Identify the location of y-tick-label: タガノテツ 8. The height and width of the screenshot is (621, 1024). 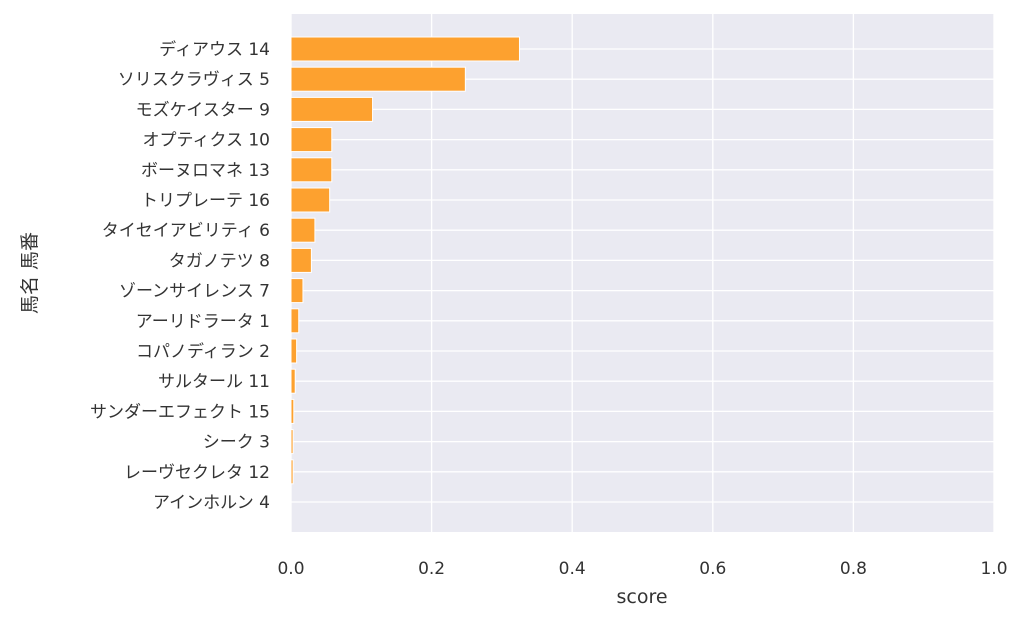
(219, 261).